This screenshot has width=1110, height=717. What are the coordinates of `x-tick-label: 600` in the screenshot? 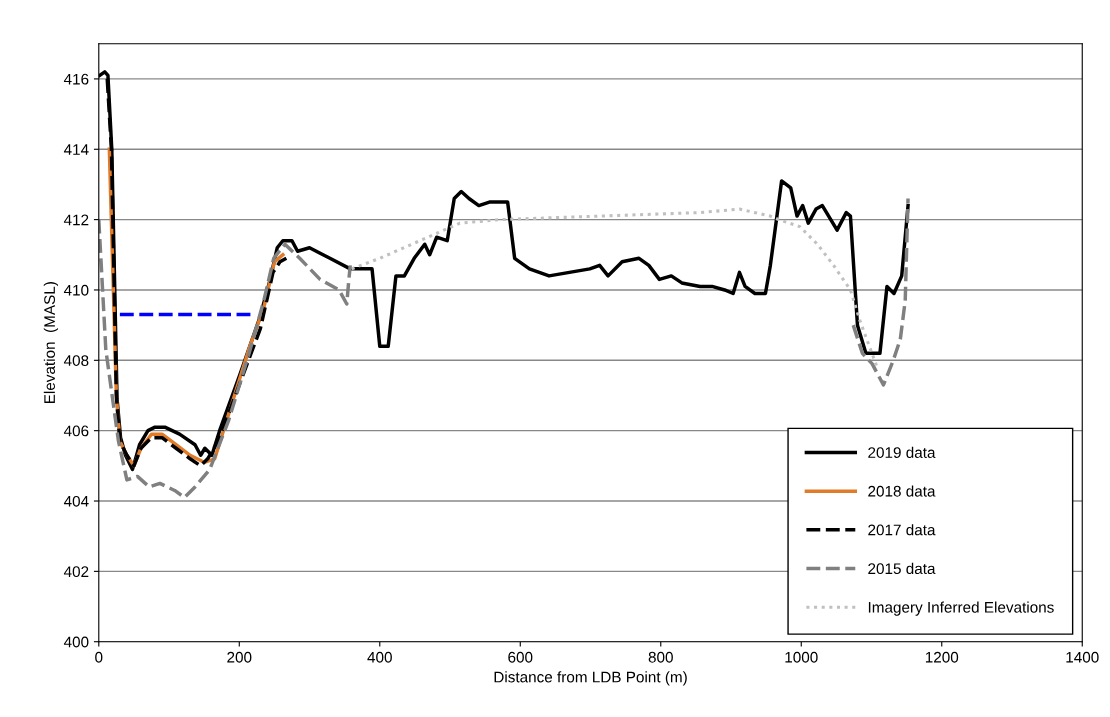 It's located at (520, 657).